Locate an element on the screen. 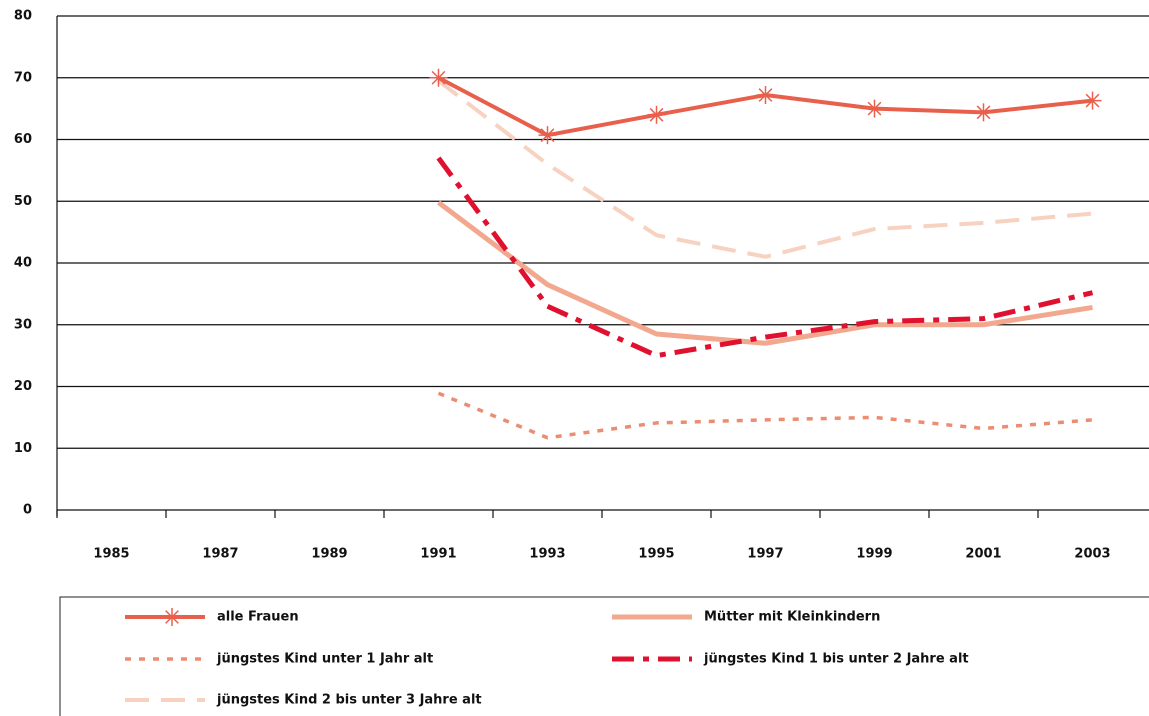 This screenshot has width=1149, height=716. legend-label: jüngstes Kind unter 1 Jahr alt is located at coordinates (324, 659).